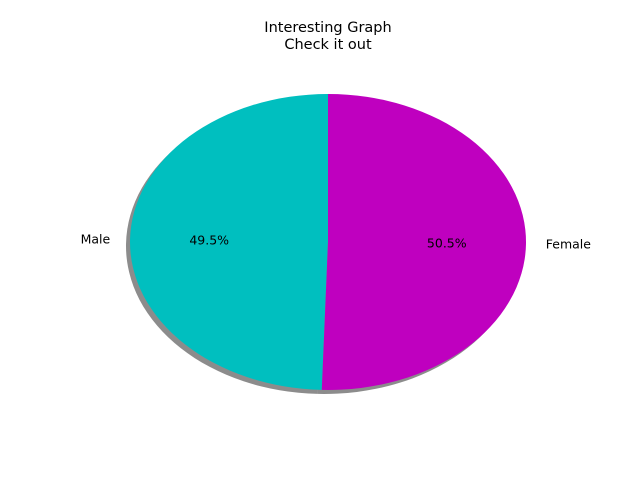 Image resolution: width=640 pixels, height=480 pixels. What do you see at coordinates (328, 45) in the screenshot?
I see `chart-subtitle: Check it out` at bounding box center [328, 45].